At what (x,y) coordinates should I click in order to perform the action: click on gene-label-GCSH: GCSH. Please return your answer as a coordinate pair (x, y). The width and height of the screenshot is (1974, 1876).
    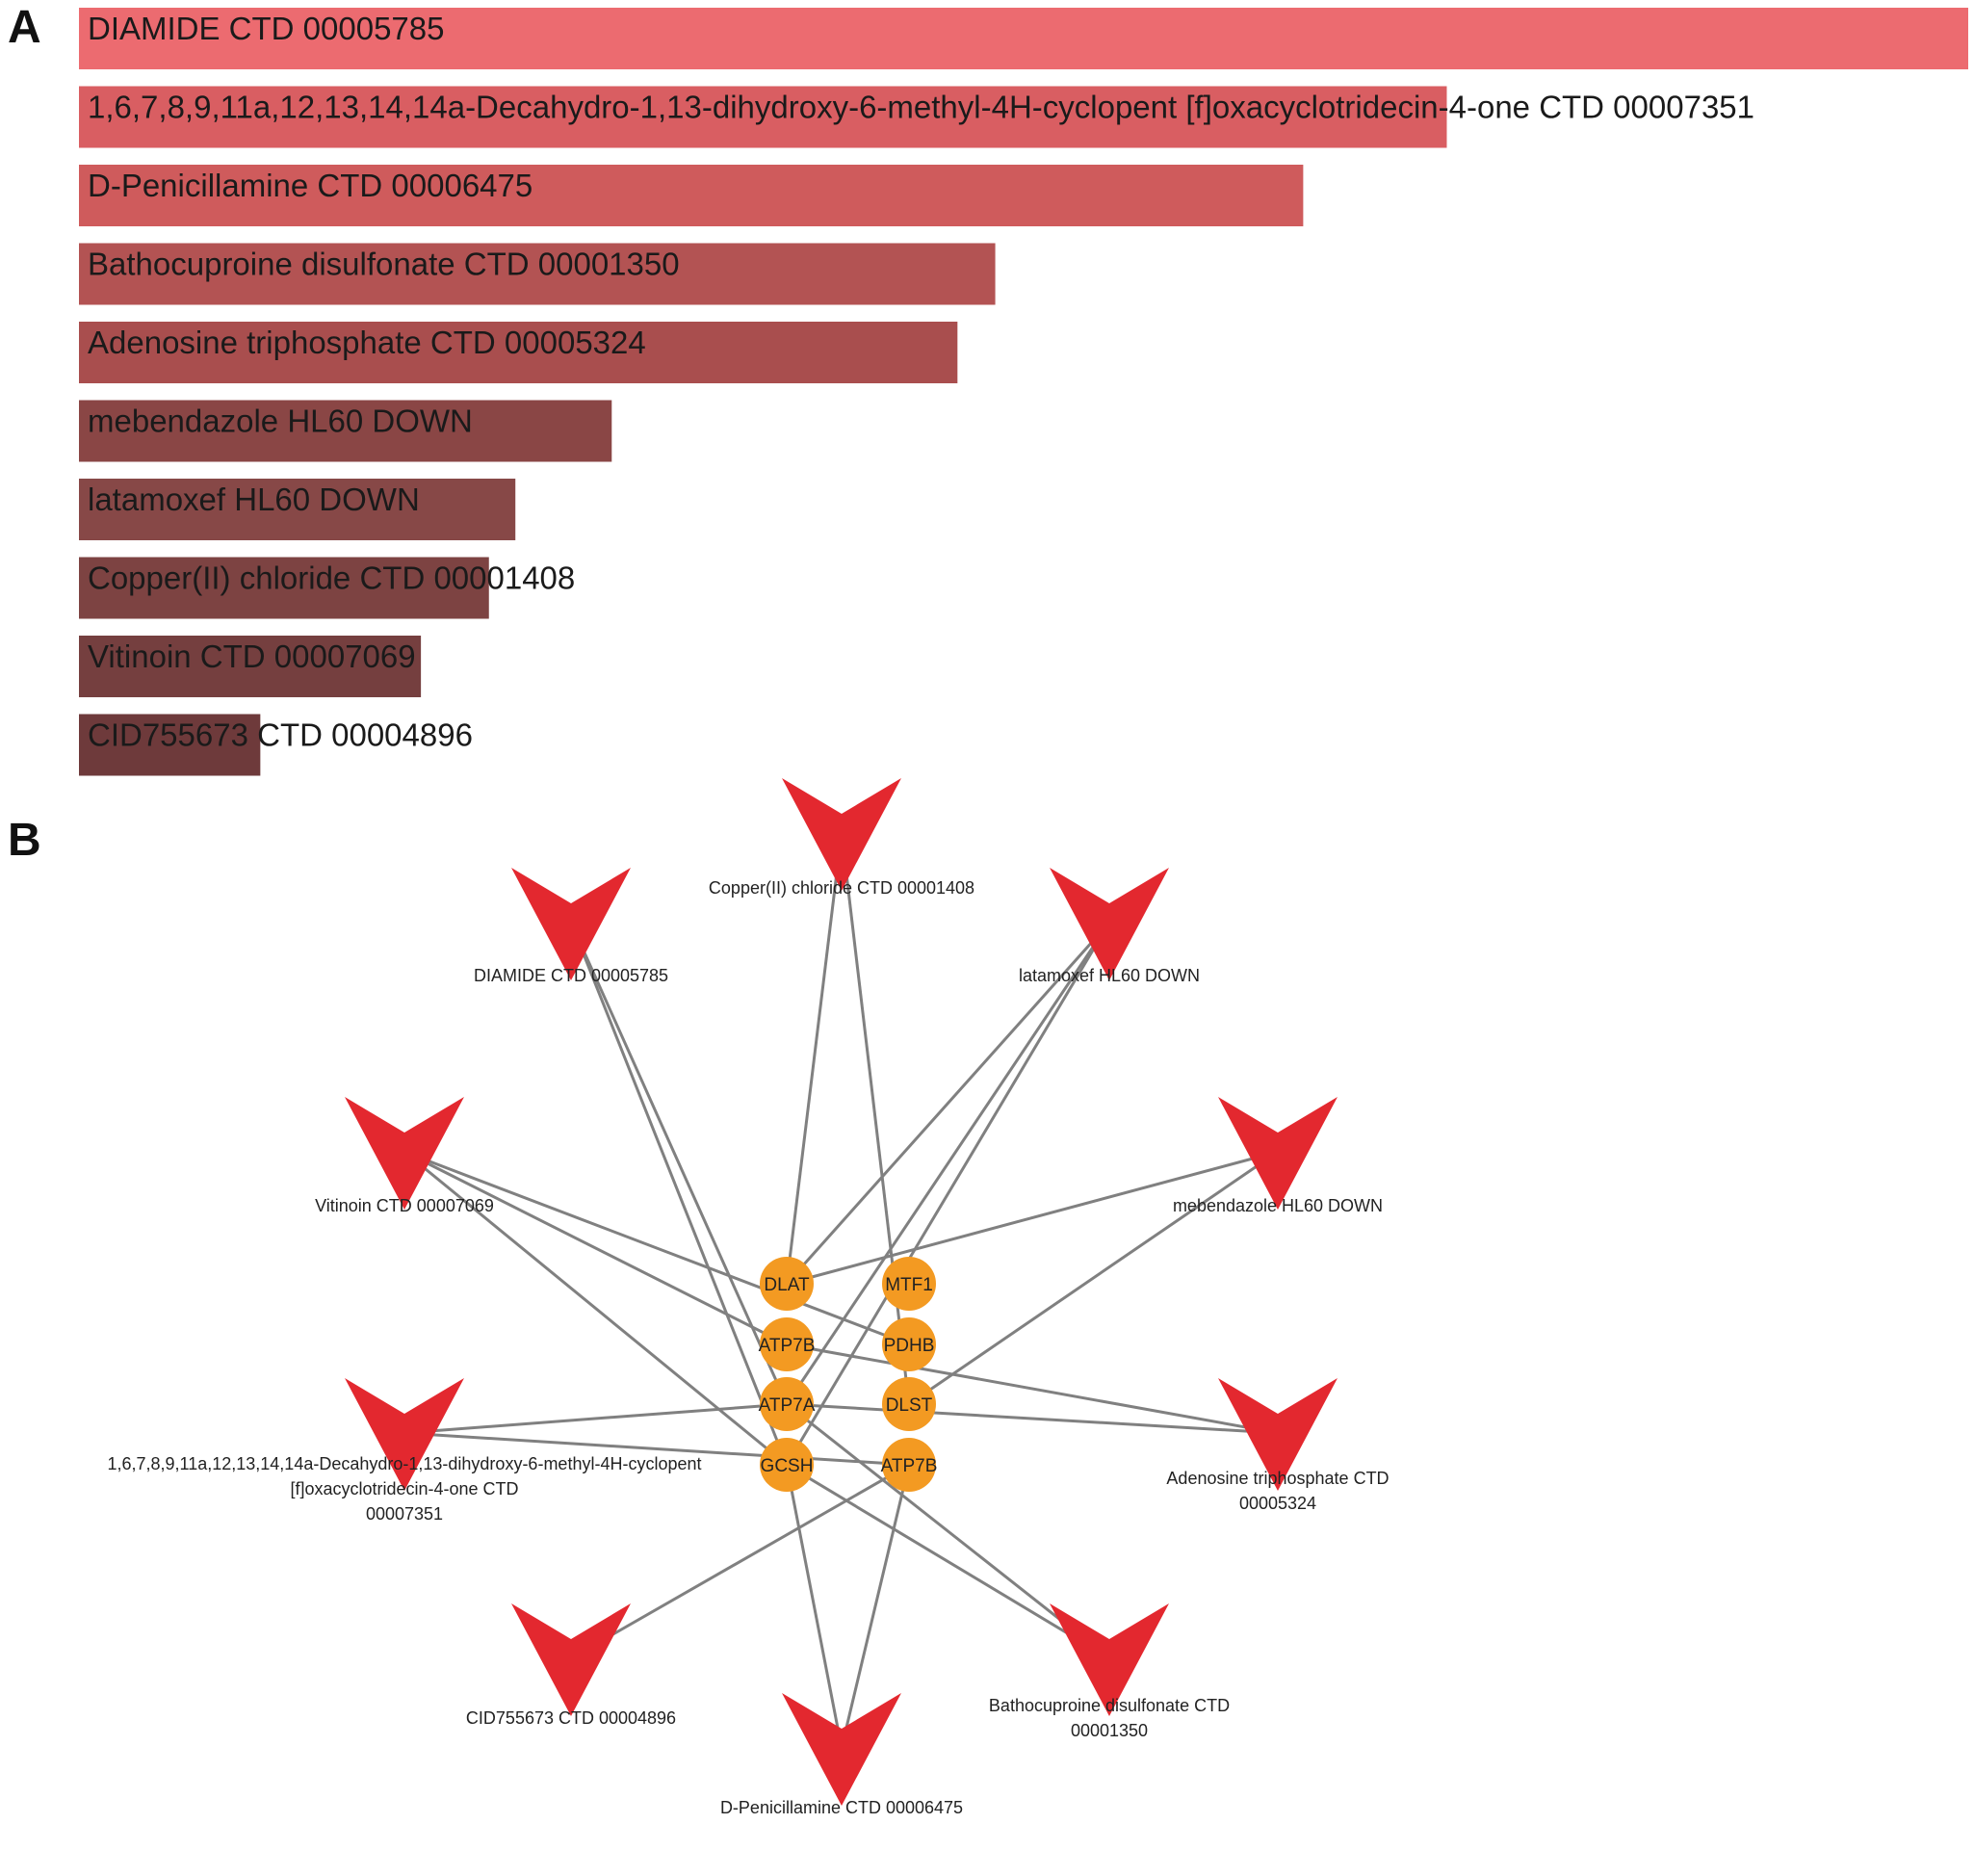
    Looking at the image, I should click on (787, 1466).